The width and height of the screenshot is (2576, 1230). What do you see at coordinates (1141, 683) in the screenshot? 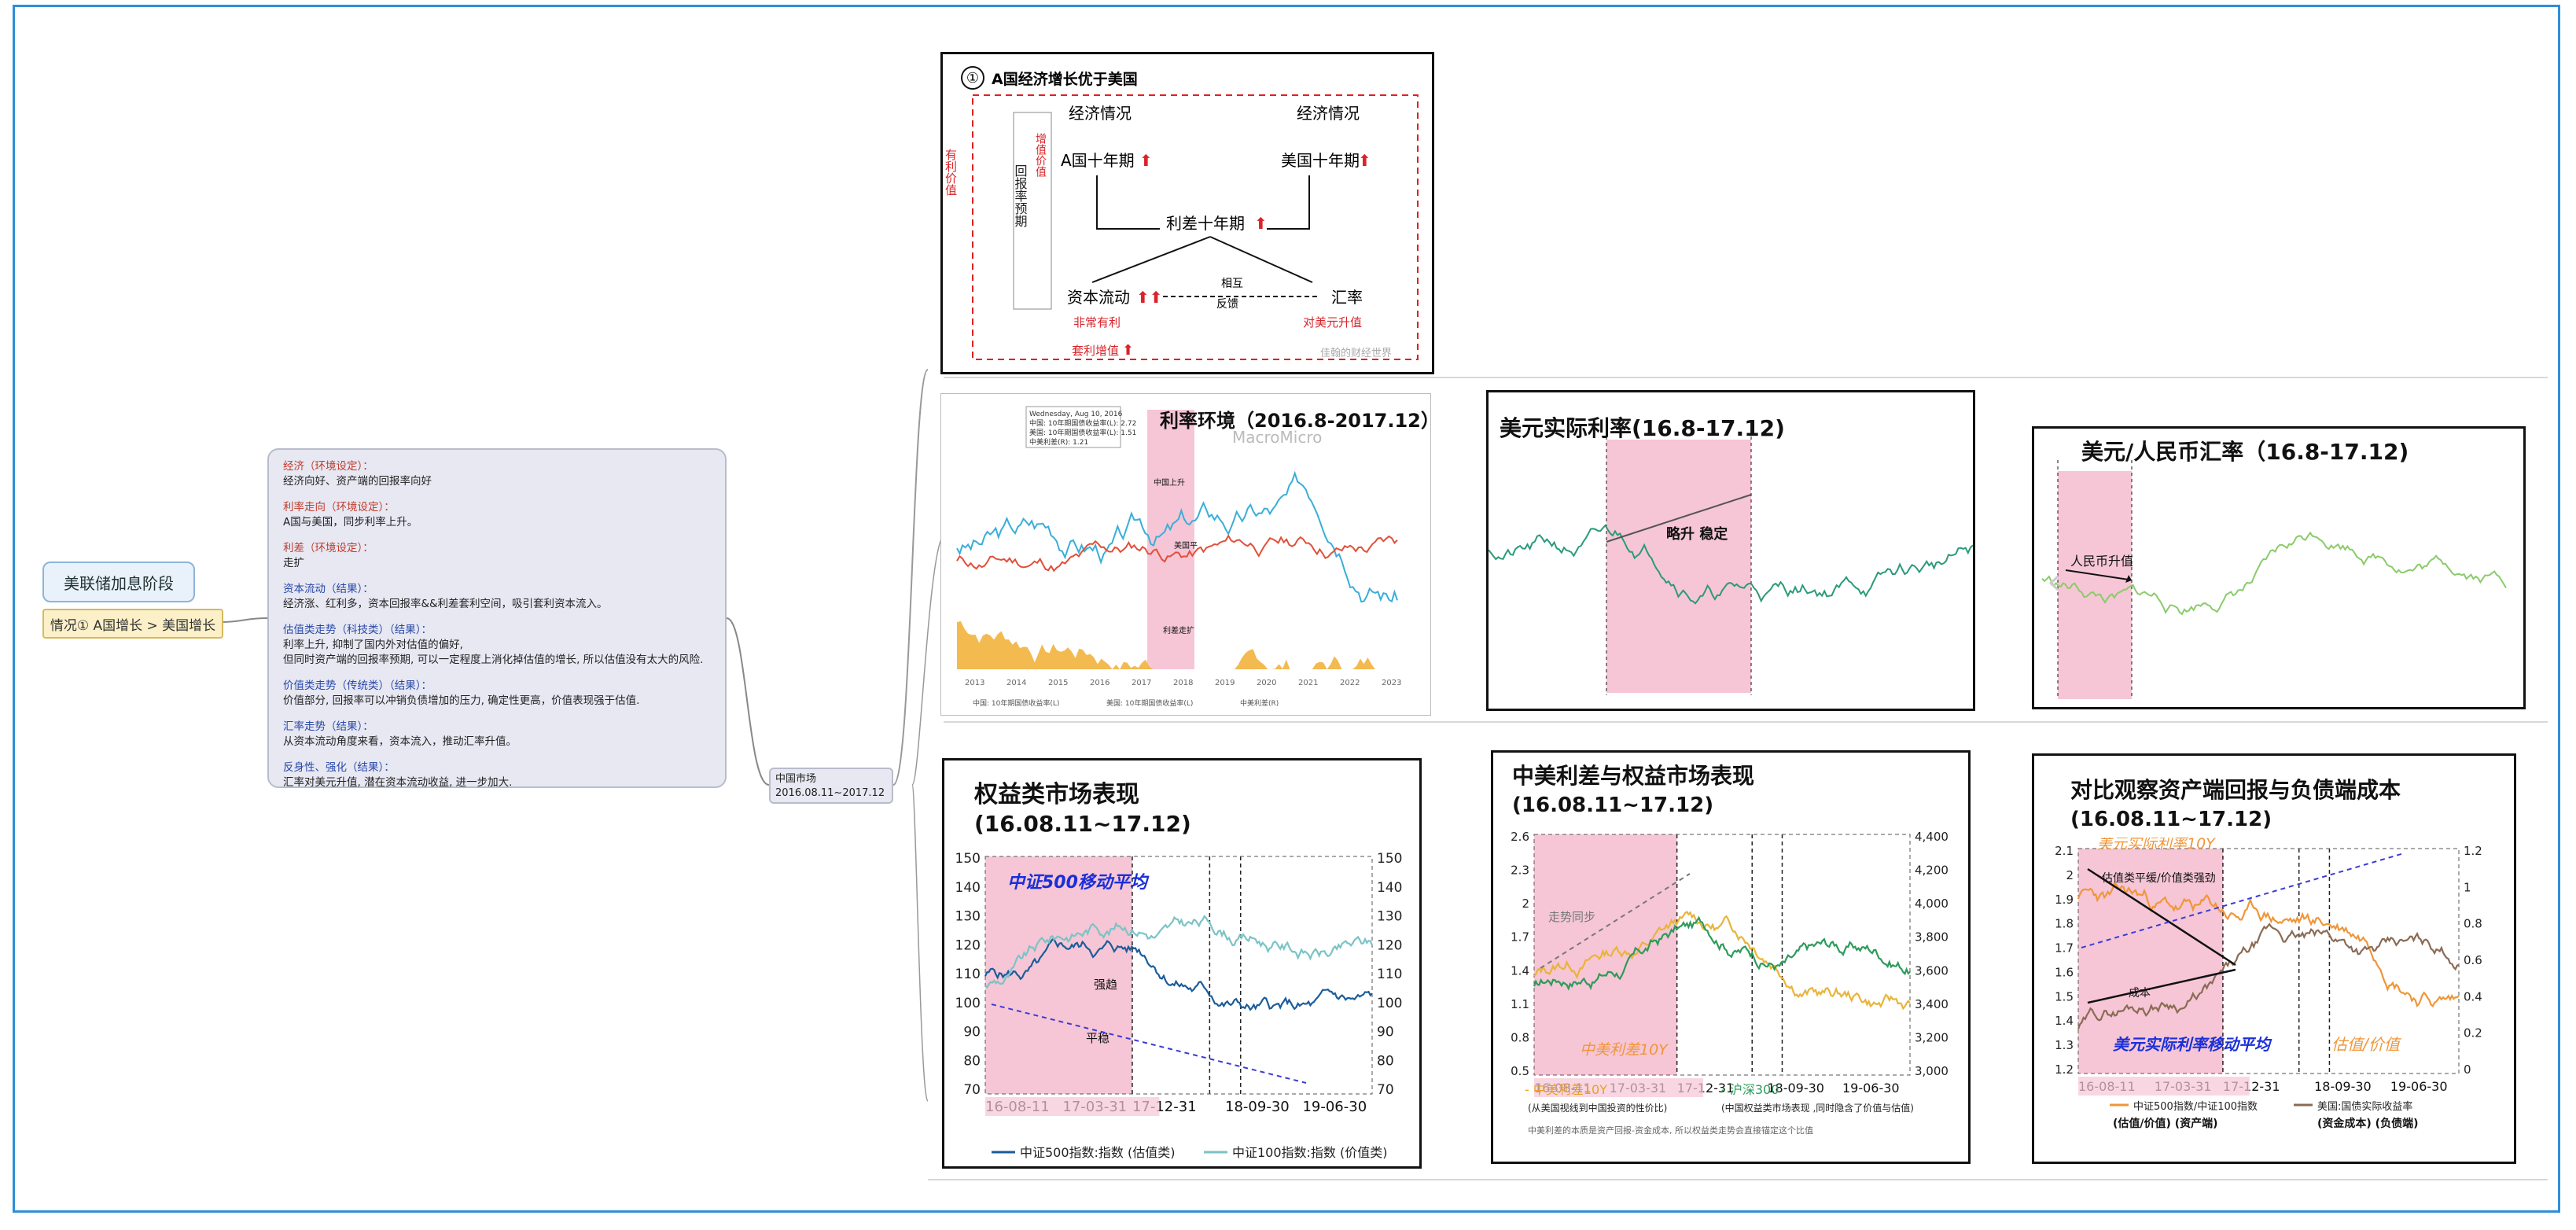
I see `x-tick: 2017` at bounding box center [1141, 683].